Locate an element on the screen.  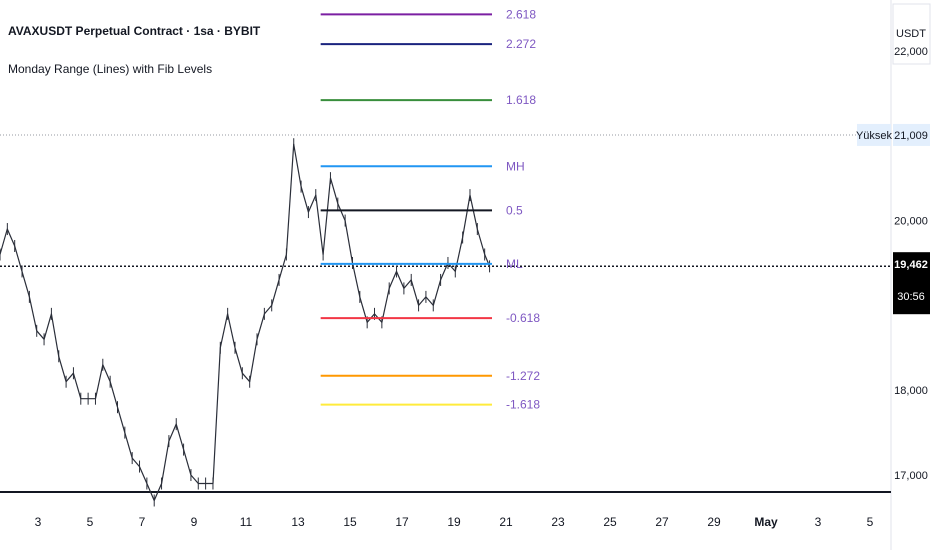
fib-level-label: 1.618 is located at coordinates (521, 100).